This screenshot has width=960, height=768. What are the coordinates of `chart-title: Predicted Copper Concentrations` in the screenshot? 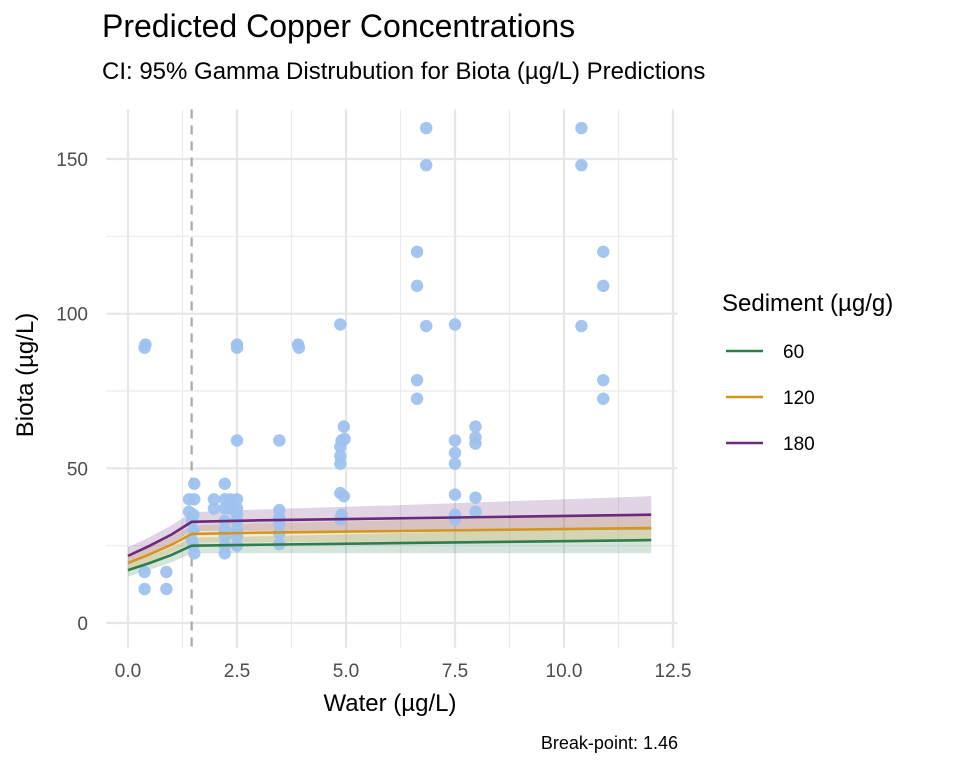 It's located at (339, 26).